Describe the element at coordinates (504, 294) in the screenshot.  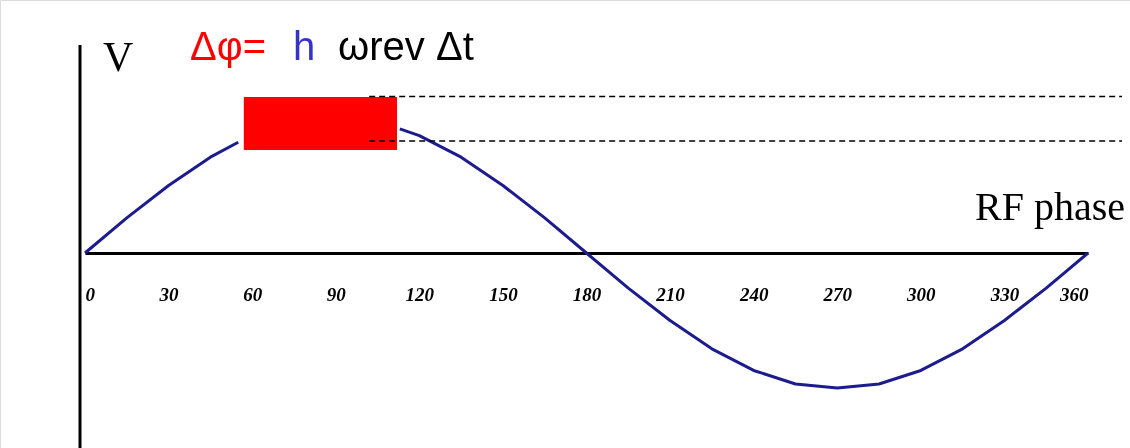
I see `x-tick-label: 150` at that location.